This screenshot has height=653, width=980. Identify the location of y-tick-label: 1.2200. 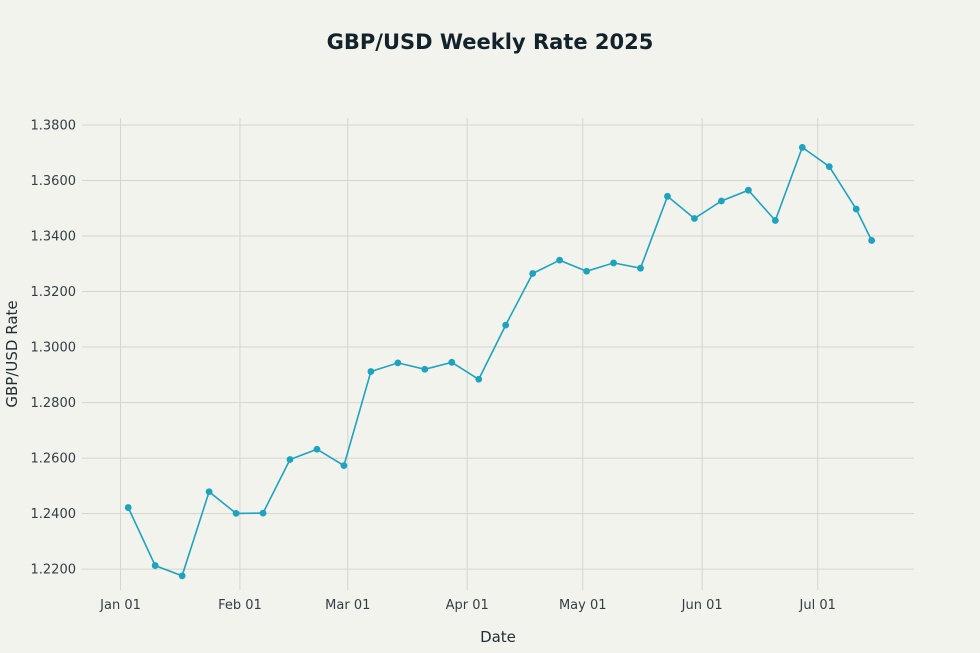
(54, 570).